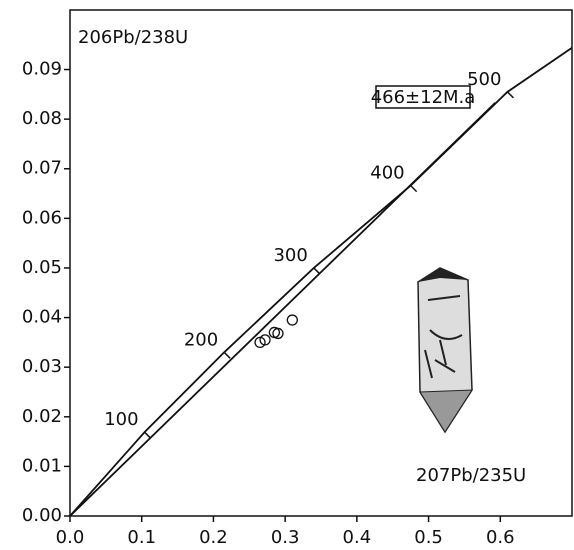  Describe the element at coordinates (446, 411) in the screenshot. I see `crystal-base` at that location.